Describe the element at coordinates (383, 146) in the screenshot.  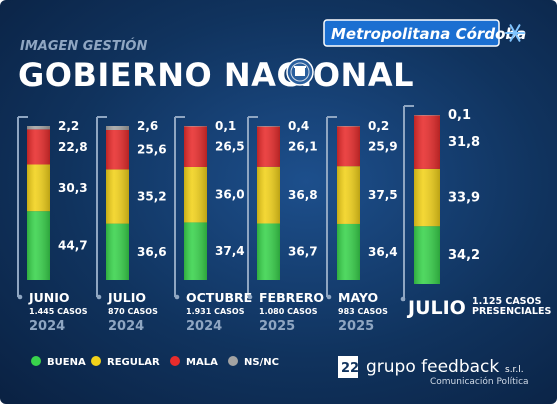
I see `value-label: 25,9` at that location.